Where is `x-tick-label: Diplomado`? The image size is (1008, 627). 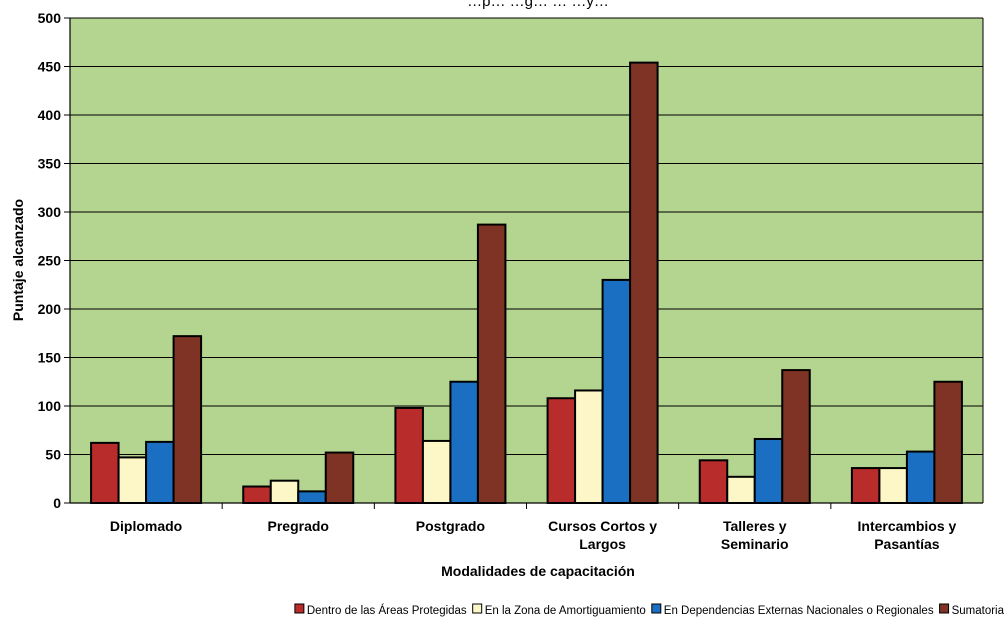
x-tick-label: Diplomado is located at coordinates (146, 526).